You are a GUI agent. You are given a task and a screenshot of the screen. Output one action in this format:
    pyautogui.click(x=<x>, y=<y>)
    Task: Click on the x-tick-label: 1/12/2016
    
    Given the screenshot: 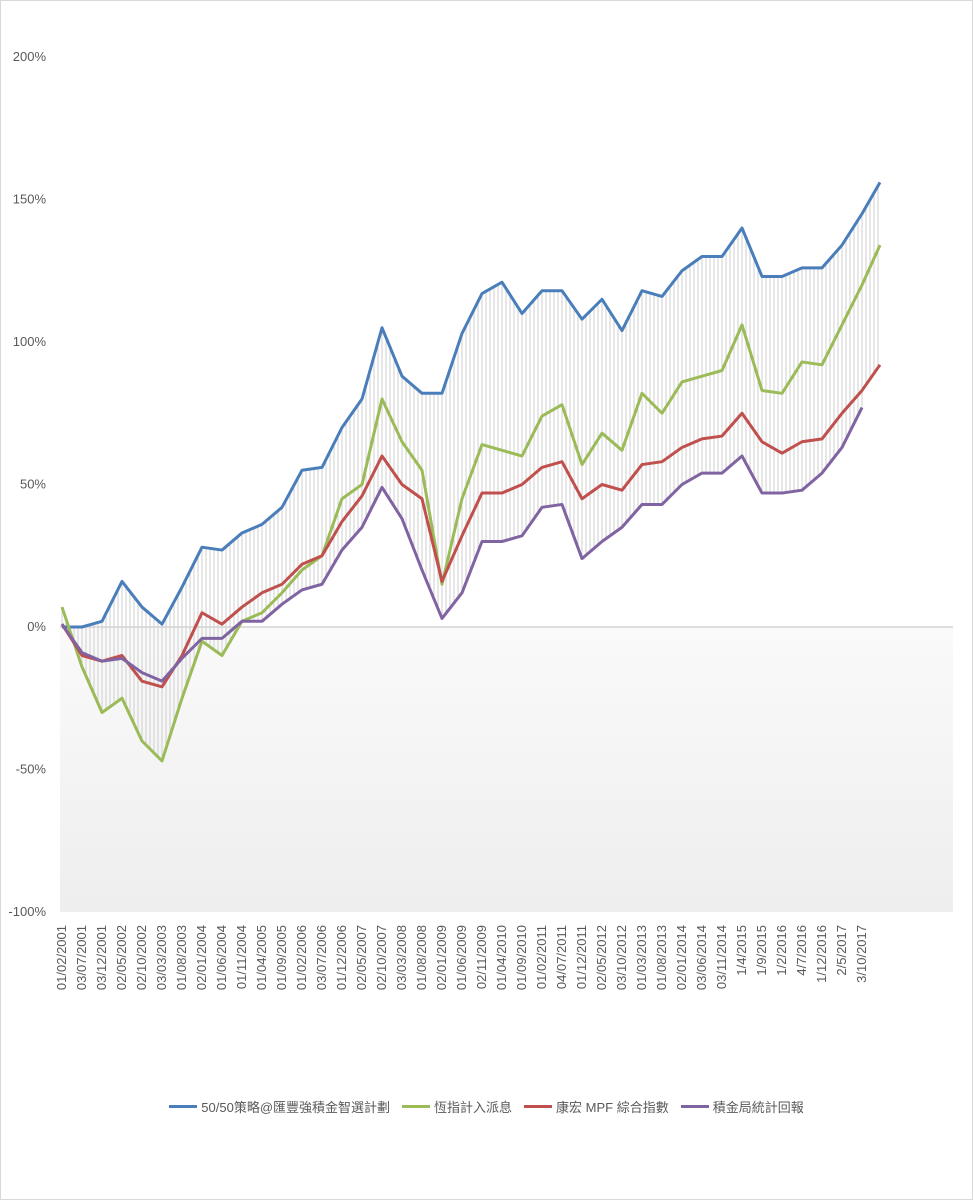 What is the action you would take?
    pyautogui.click(x=821, y=954)
    